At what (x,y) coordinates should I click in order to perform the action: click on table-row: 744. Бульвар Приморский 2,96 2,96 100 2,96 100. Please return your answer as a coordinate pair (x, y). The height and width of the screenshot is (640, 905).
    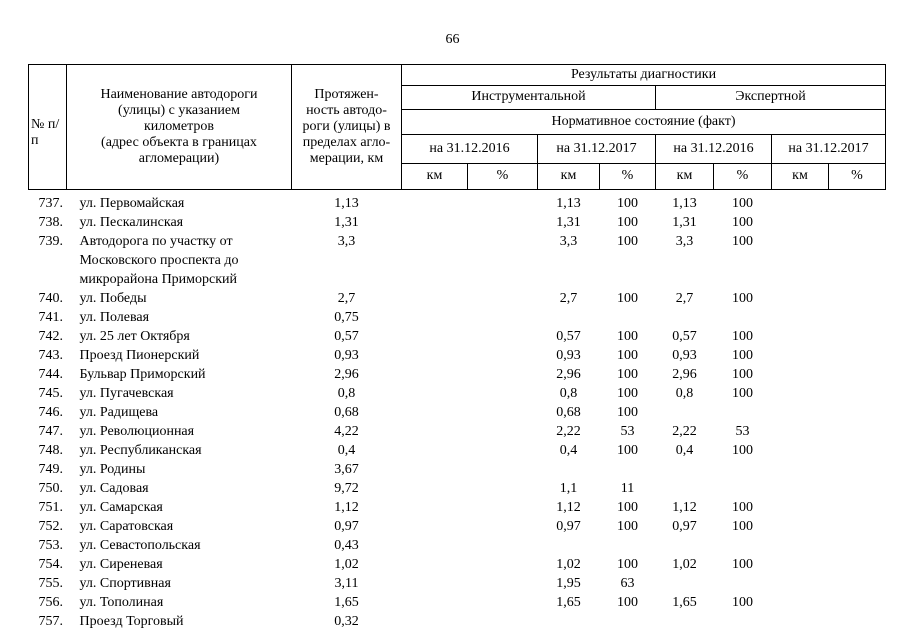
    Looking at the image, I should click on (457, 374).